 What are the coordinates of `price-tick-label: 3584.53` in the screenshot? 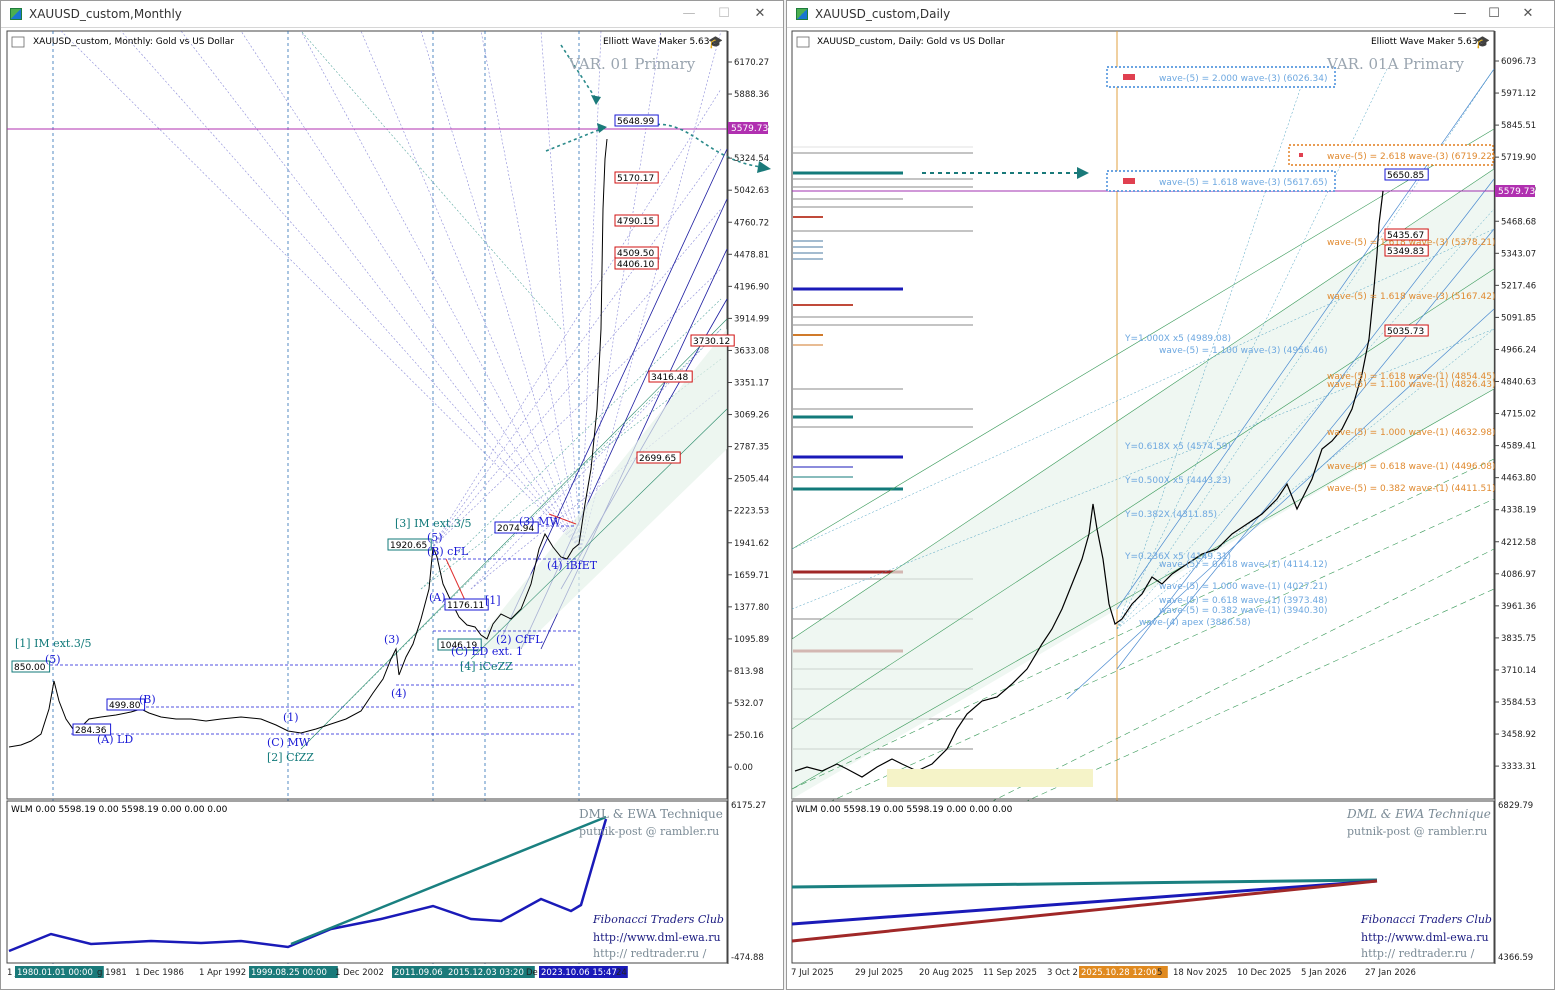 It's located at (1518, 703).